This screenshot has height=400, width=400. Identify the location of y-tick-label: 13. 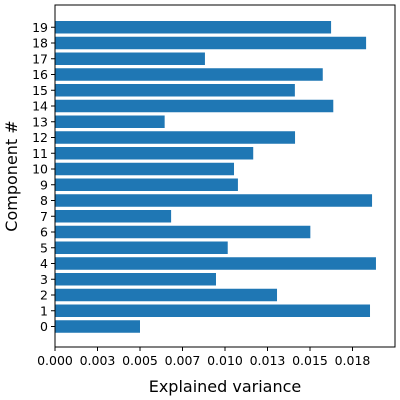
(40, 121).